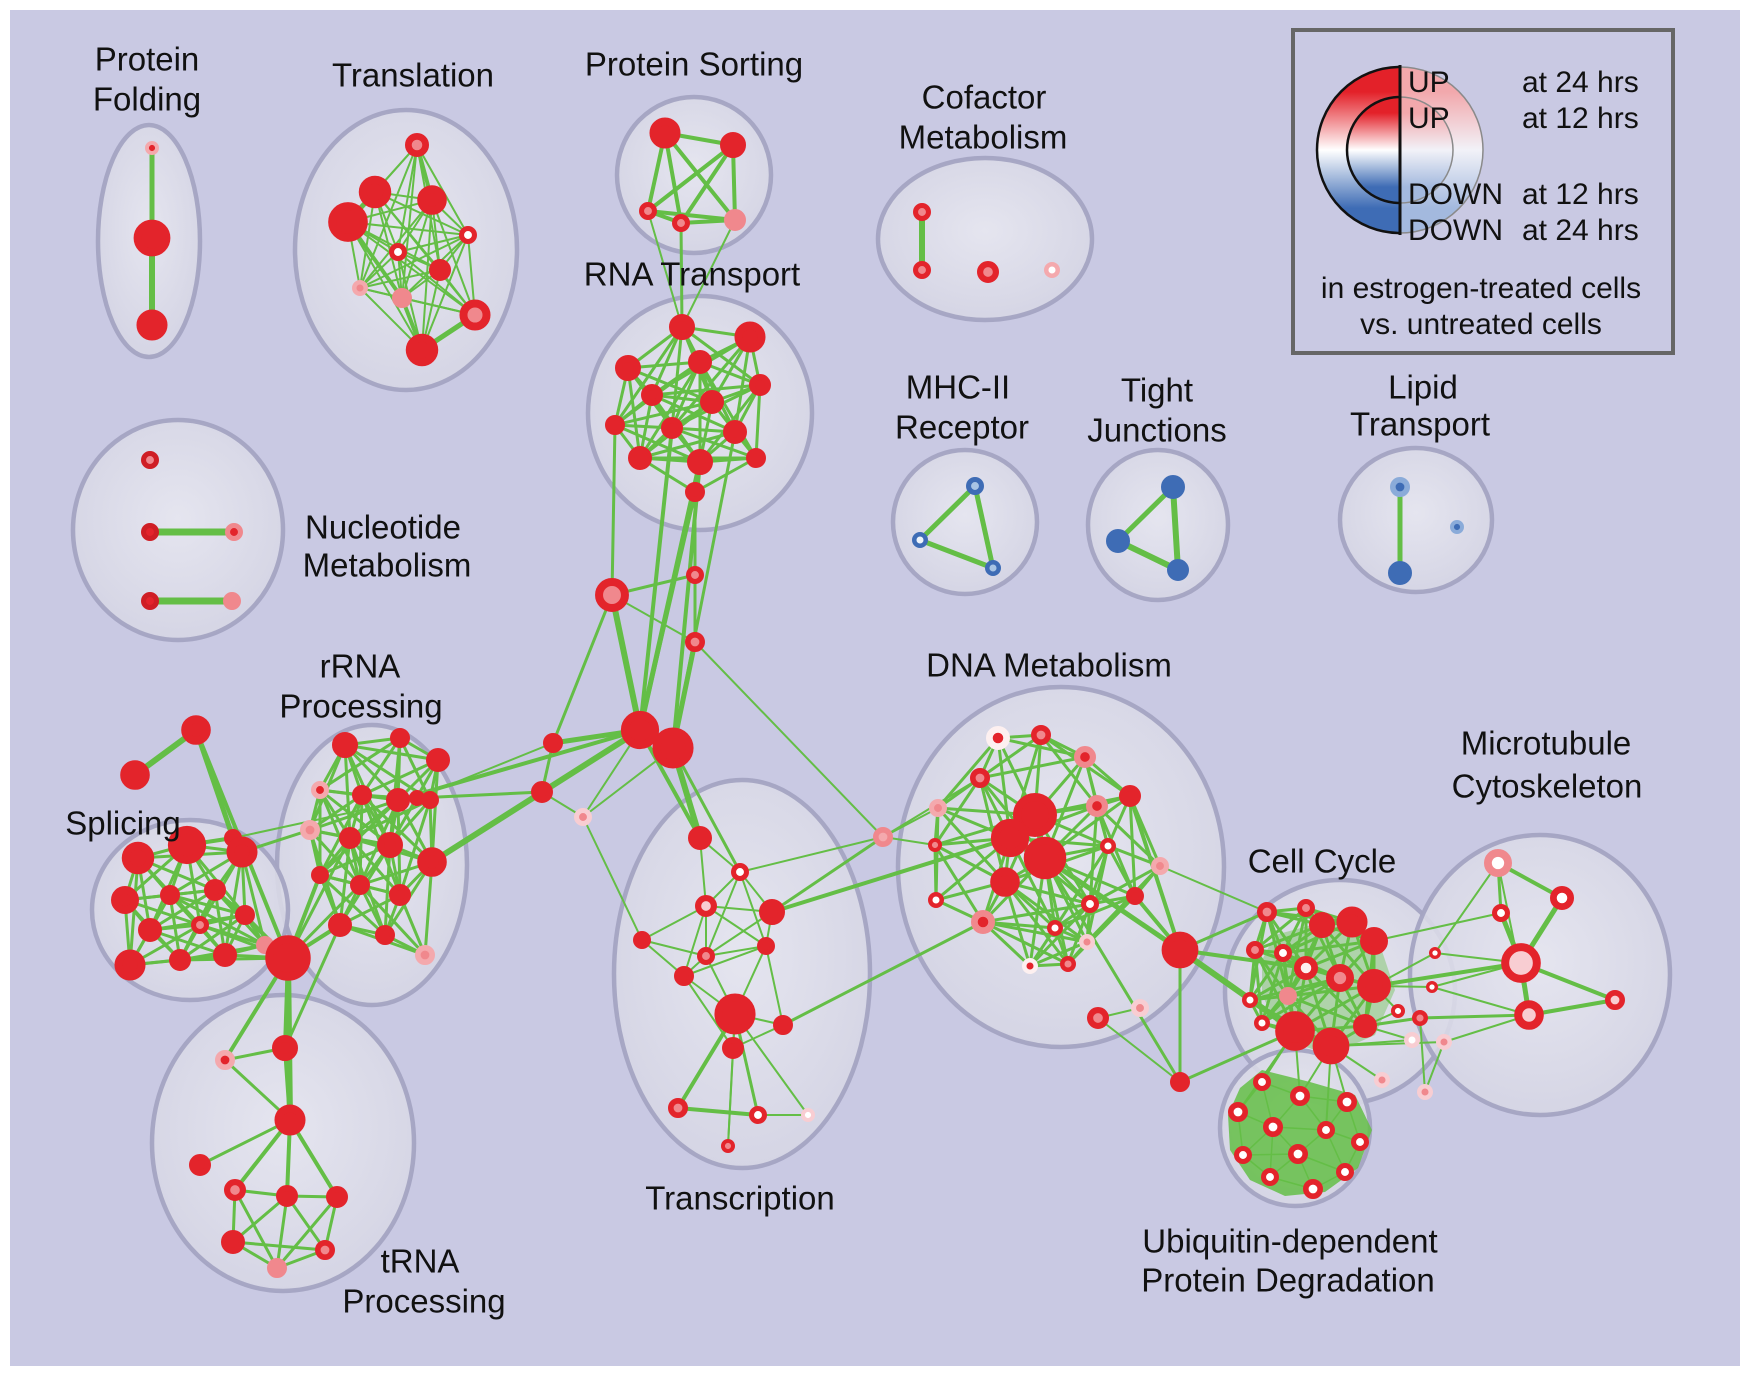  Describe the element at coordinates (1035, 815) in the screenshot. I see `gene-node-dn8` at that location.